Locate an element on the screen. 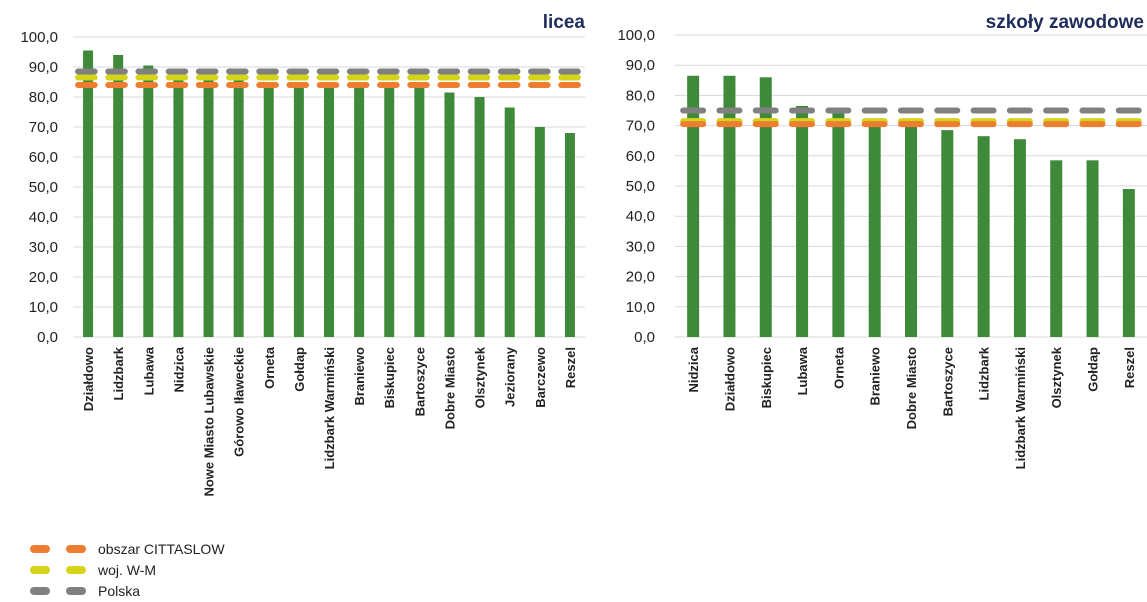 The width and height of the screenshot is (1147, 602). bar-gorowo-ilaweckie is located at coordinates (238, 208).